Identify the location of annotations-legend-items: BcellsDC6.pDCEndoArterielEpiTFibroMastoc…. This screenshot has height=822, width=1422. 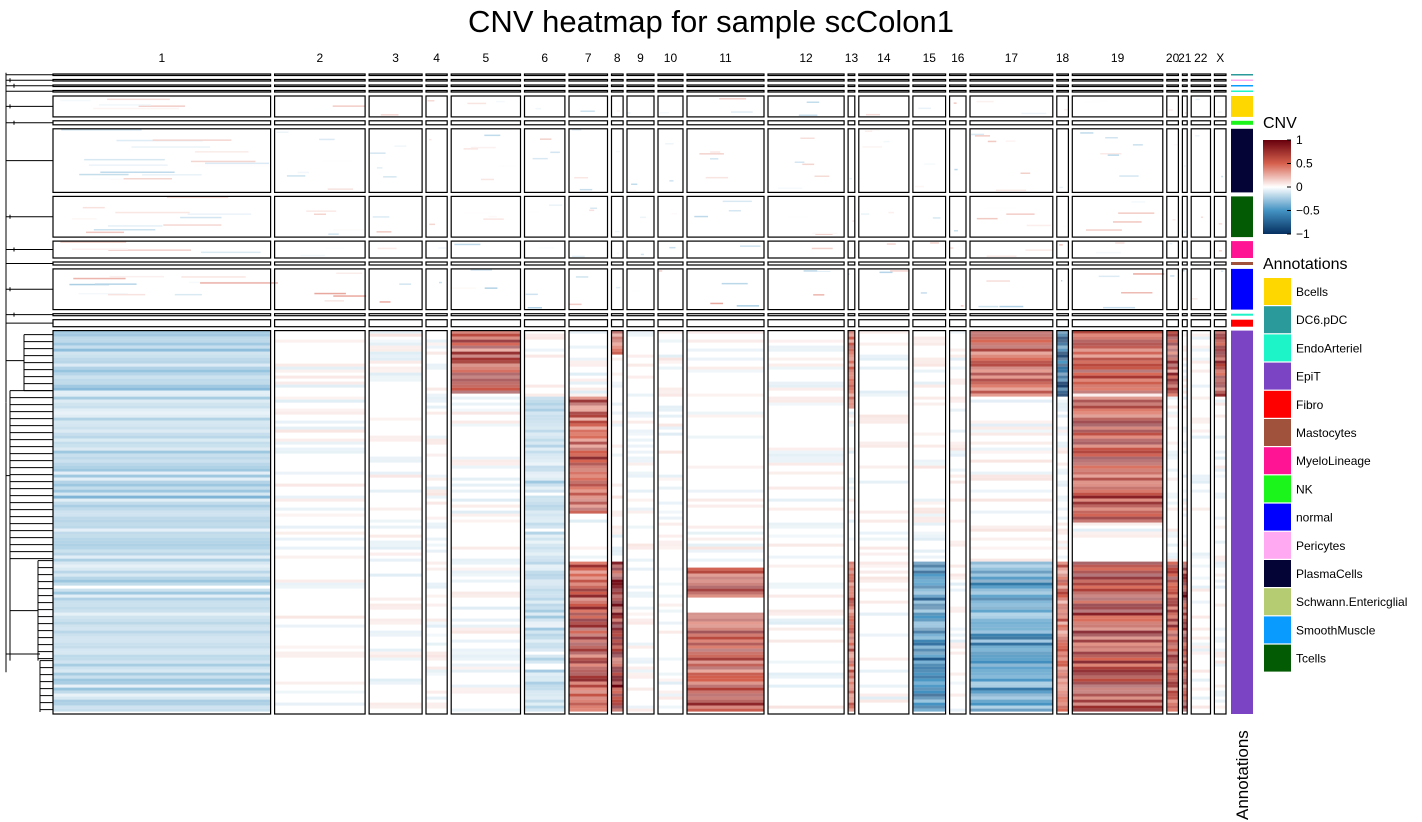
(1335, 475).